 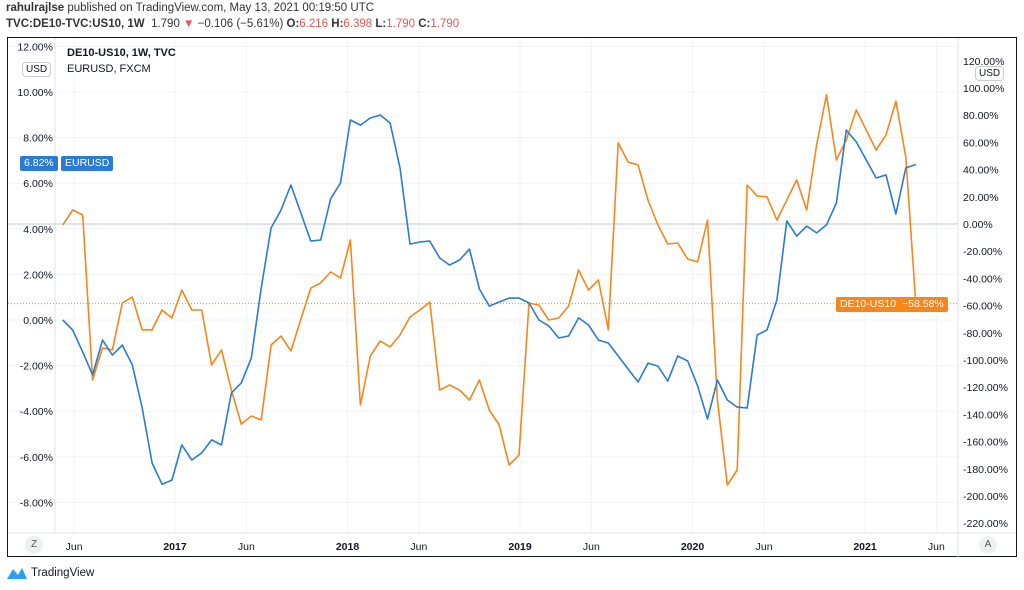 What do you see at coordinates (38, 230) in the screenshot?
I see `left-axis-tick: 4.00%` at bounding box center [38, 230].